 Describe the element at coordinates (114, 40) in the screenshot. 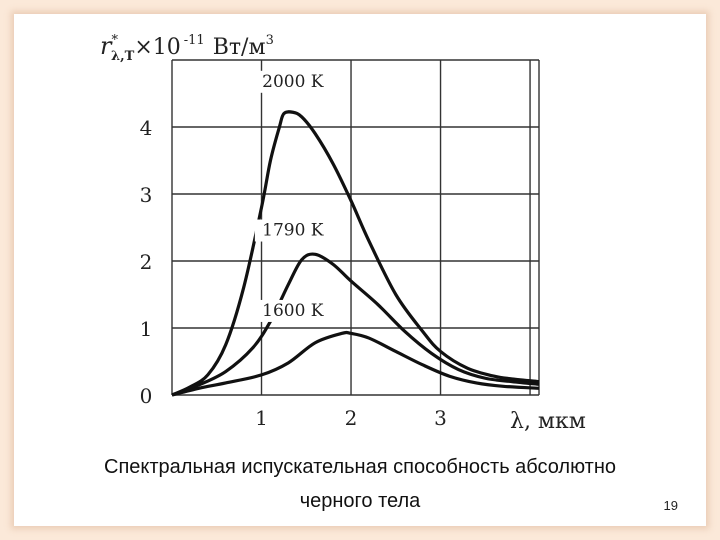

I see `y-axis-superscript: *` at that location.